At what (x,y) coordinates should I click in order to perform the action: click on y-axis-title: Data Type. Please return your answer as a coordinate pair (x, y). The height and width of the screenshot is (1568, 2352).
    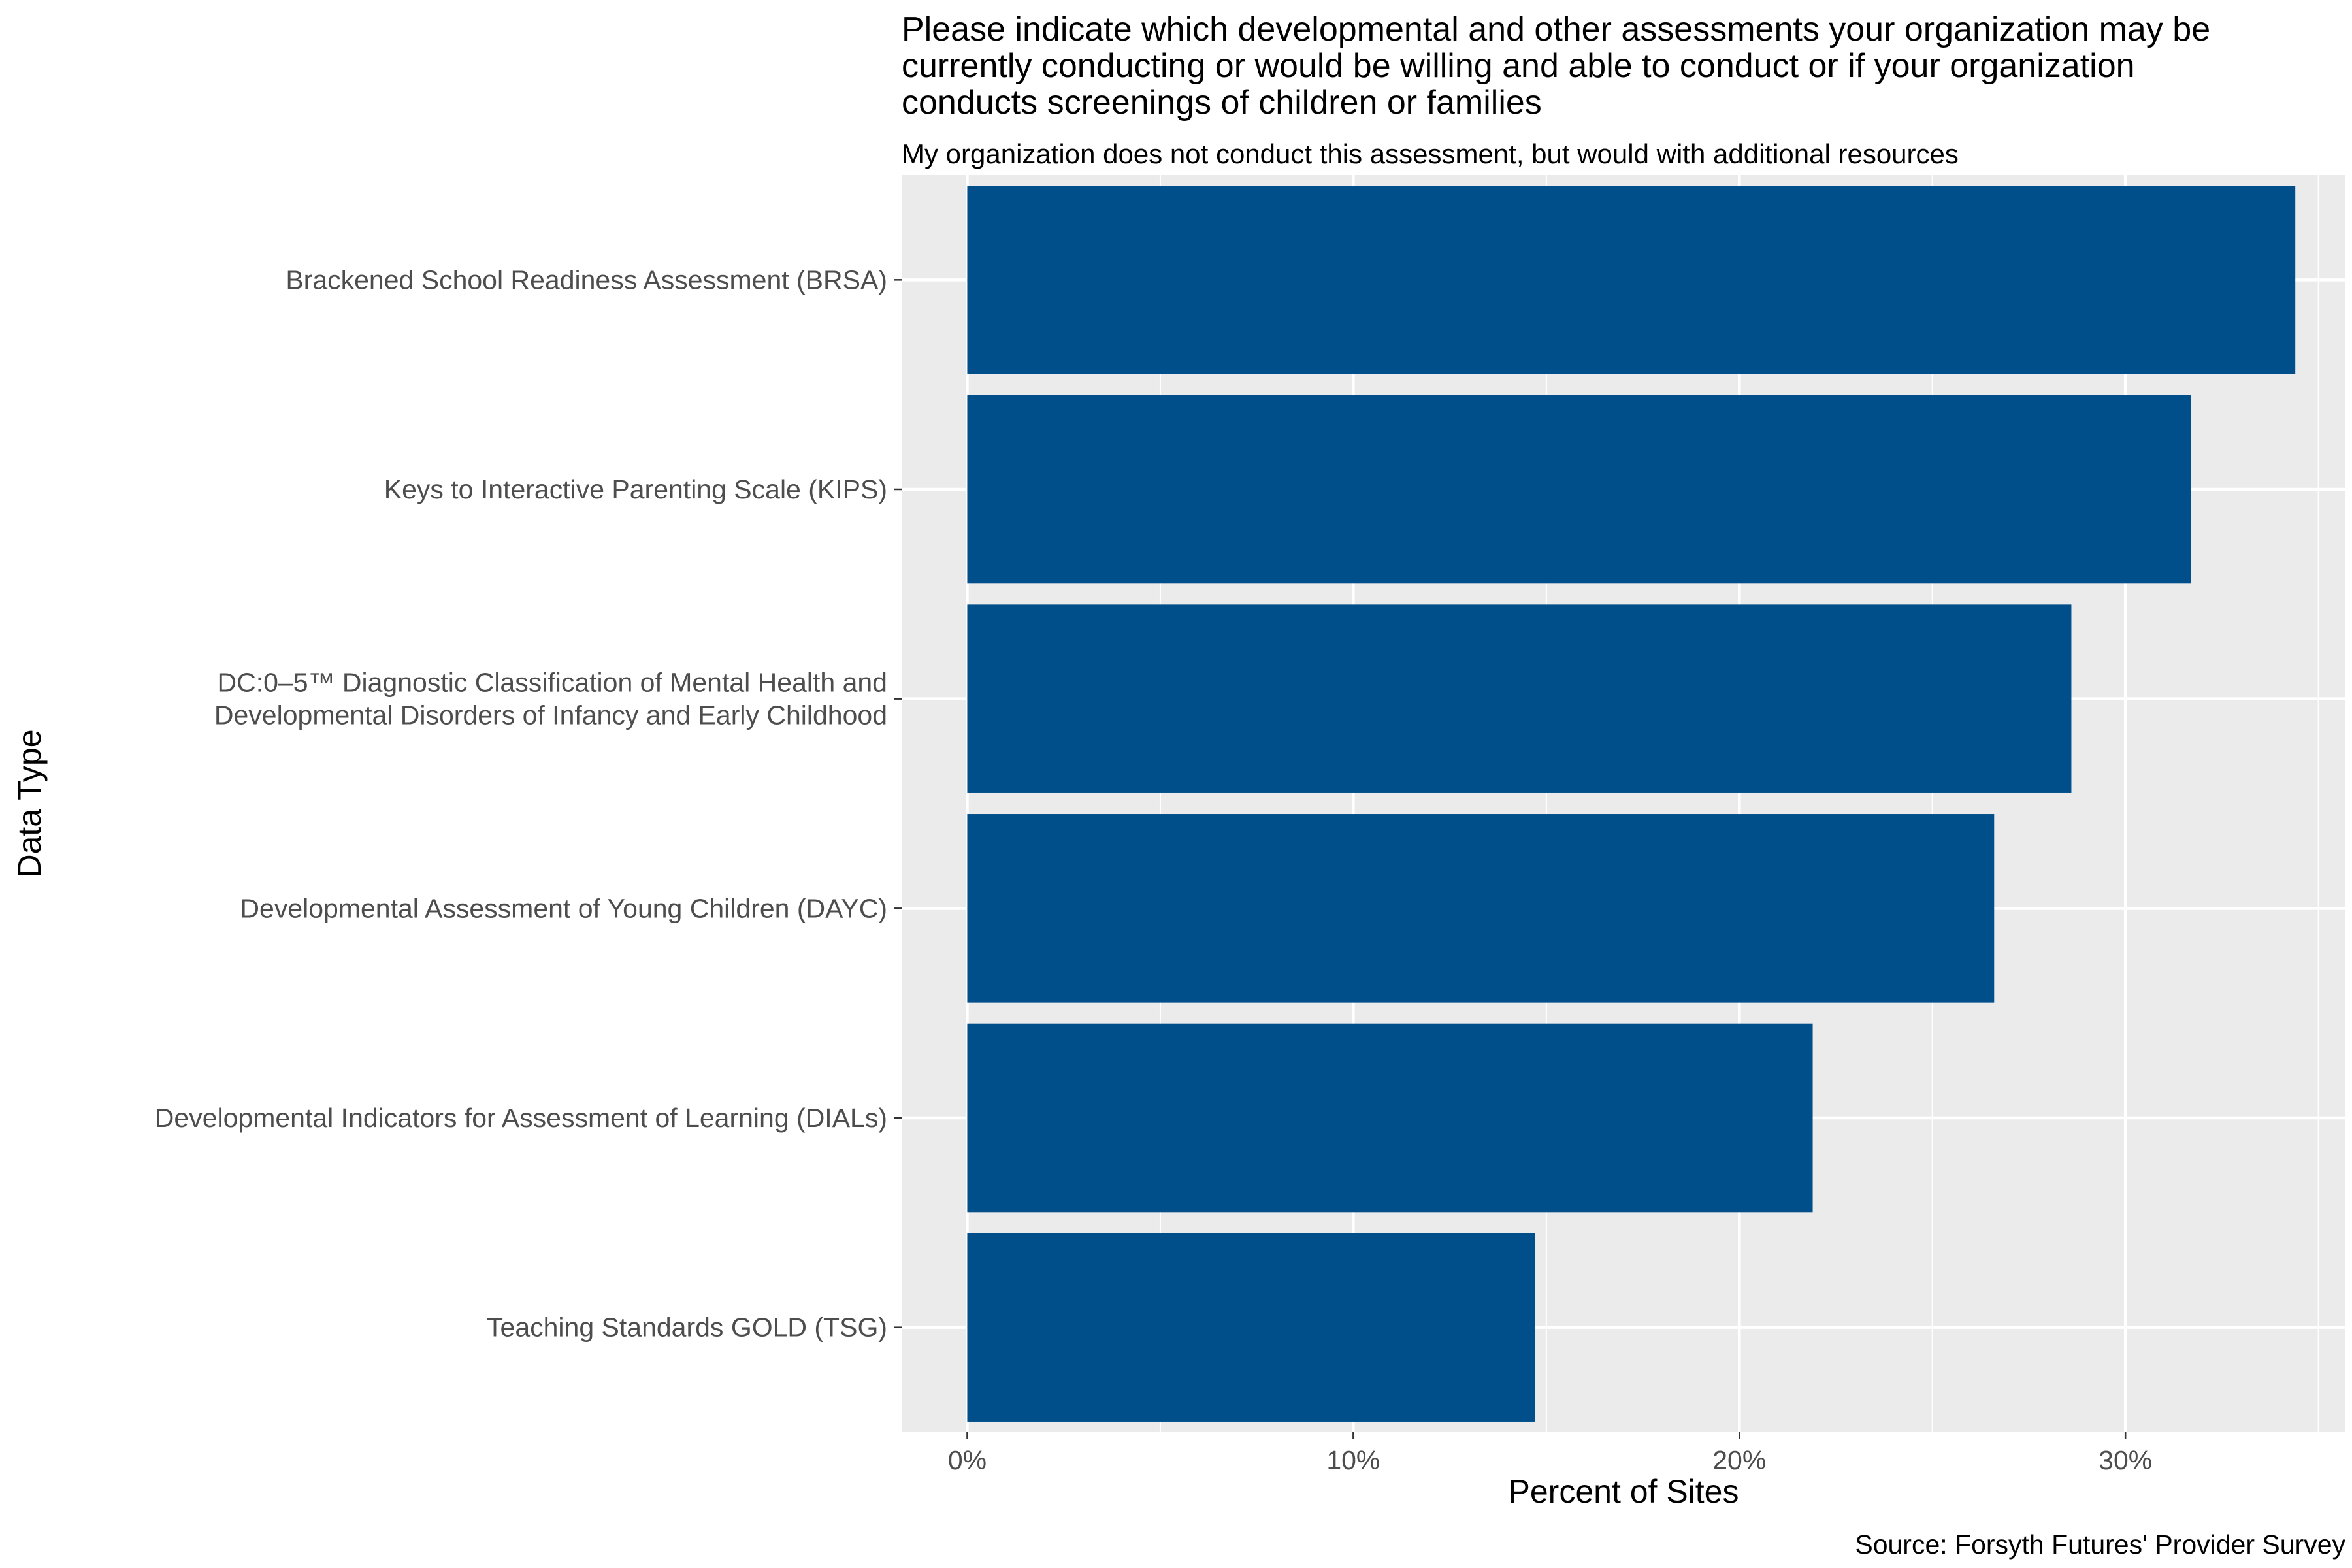
    Looking at the image, I should click on (29, 803).